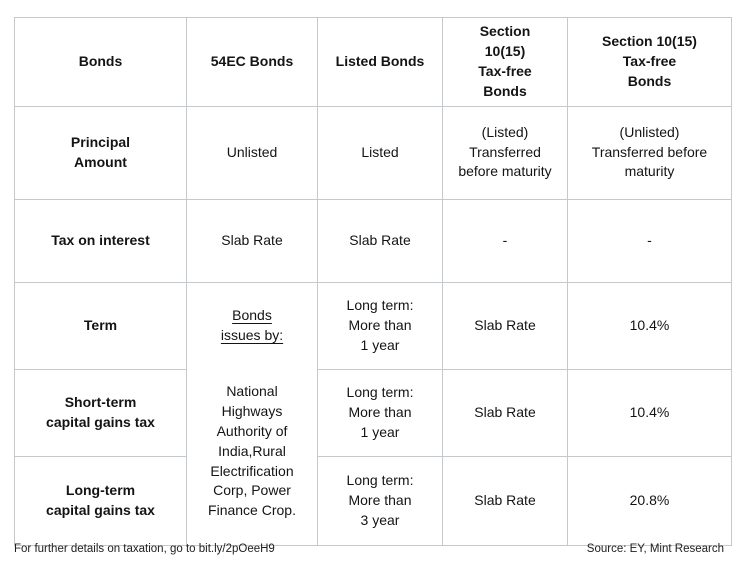 The height and width of the screenshot is (576, 745). I want to click on cell-principal-taxfree-1: (Listed) Transferred before maturity, so click(505, 152).